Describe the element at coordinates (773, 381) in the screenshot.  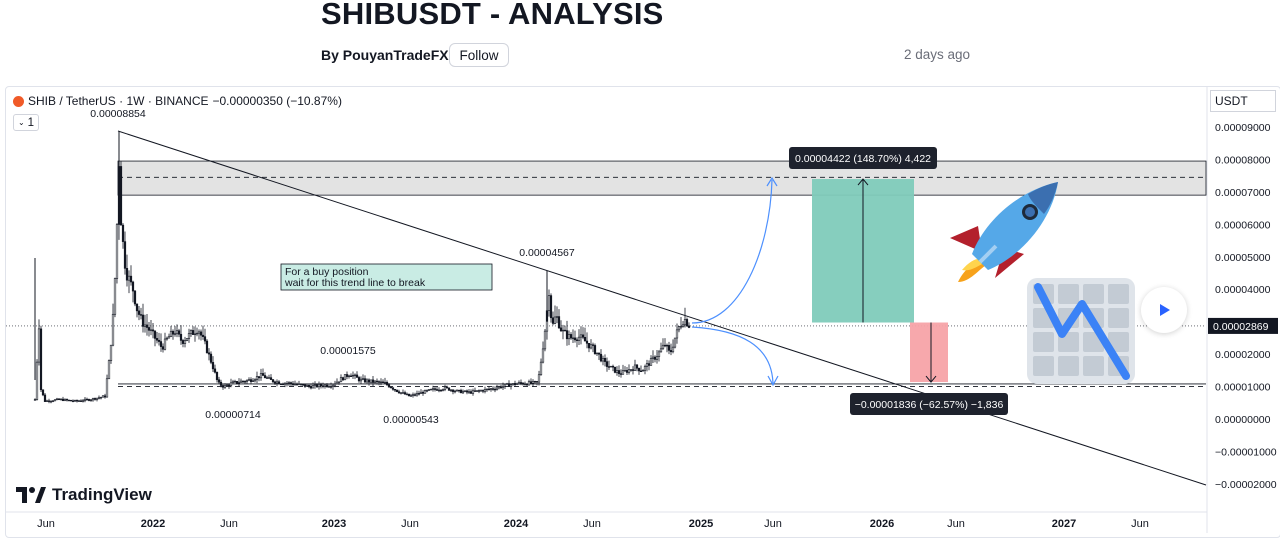
I see `bearish-projection-arrowhead` at that location.